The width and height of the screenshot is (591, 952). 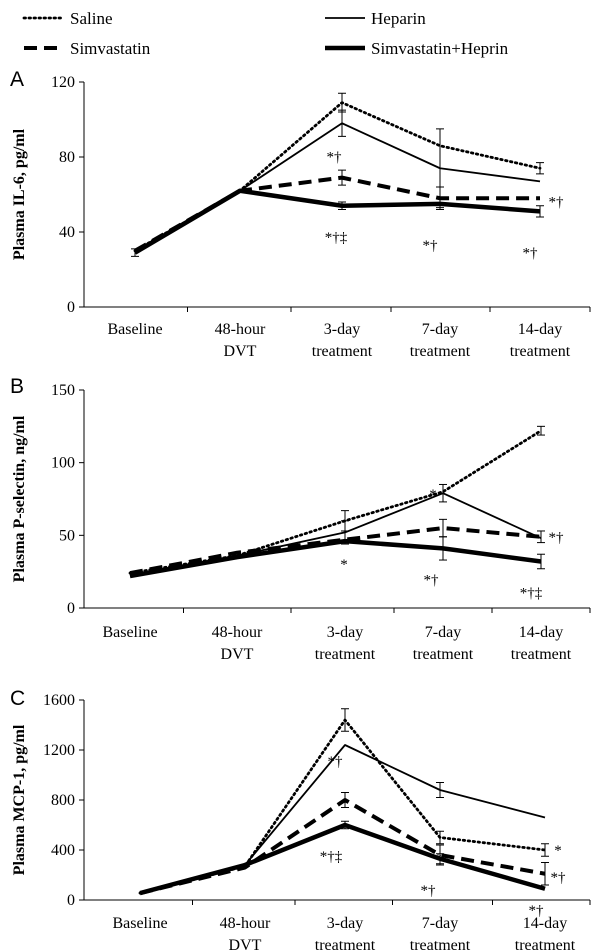 What do you see at coordinates (19, 194) in the screenshot?
I see `y-axis-label: Plasma IL-6, pg/ml` at bounding box center [19, 194].